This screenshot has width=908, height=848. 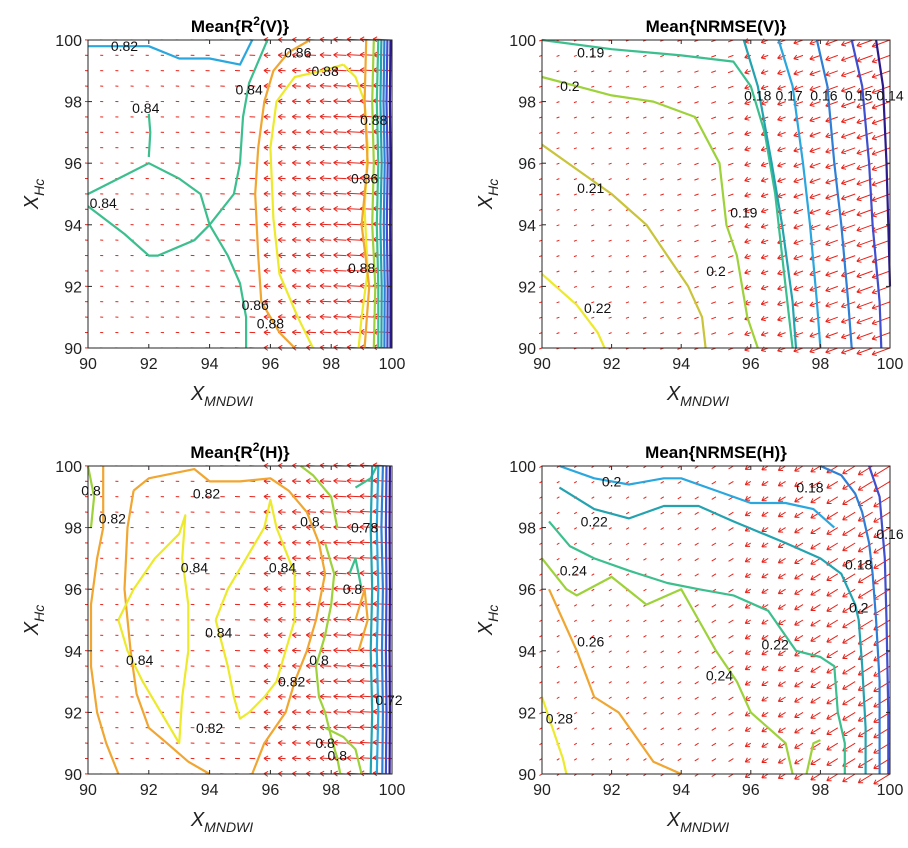 What do you see at coordinates (597, 308) in the screenshot?
I see `contour-label: 0.22` at bounding box center [597, 308].